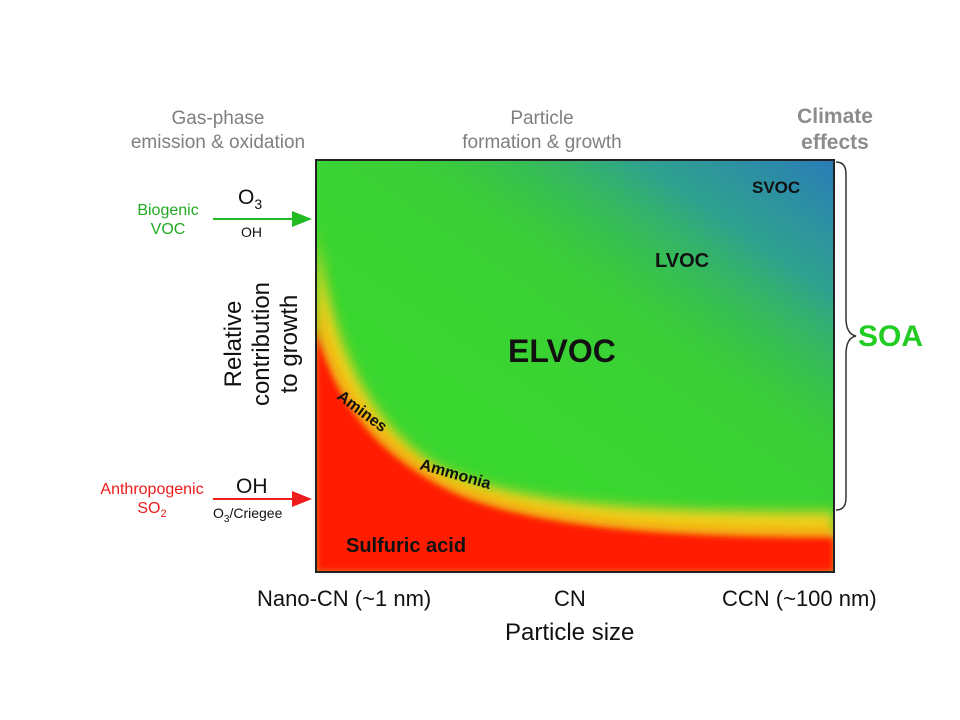  What do you see at coordinates (891, 336) in the screenshot?
I see `soa-label: SOA` at bounding box center [891, 336].